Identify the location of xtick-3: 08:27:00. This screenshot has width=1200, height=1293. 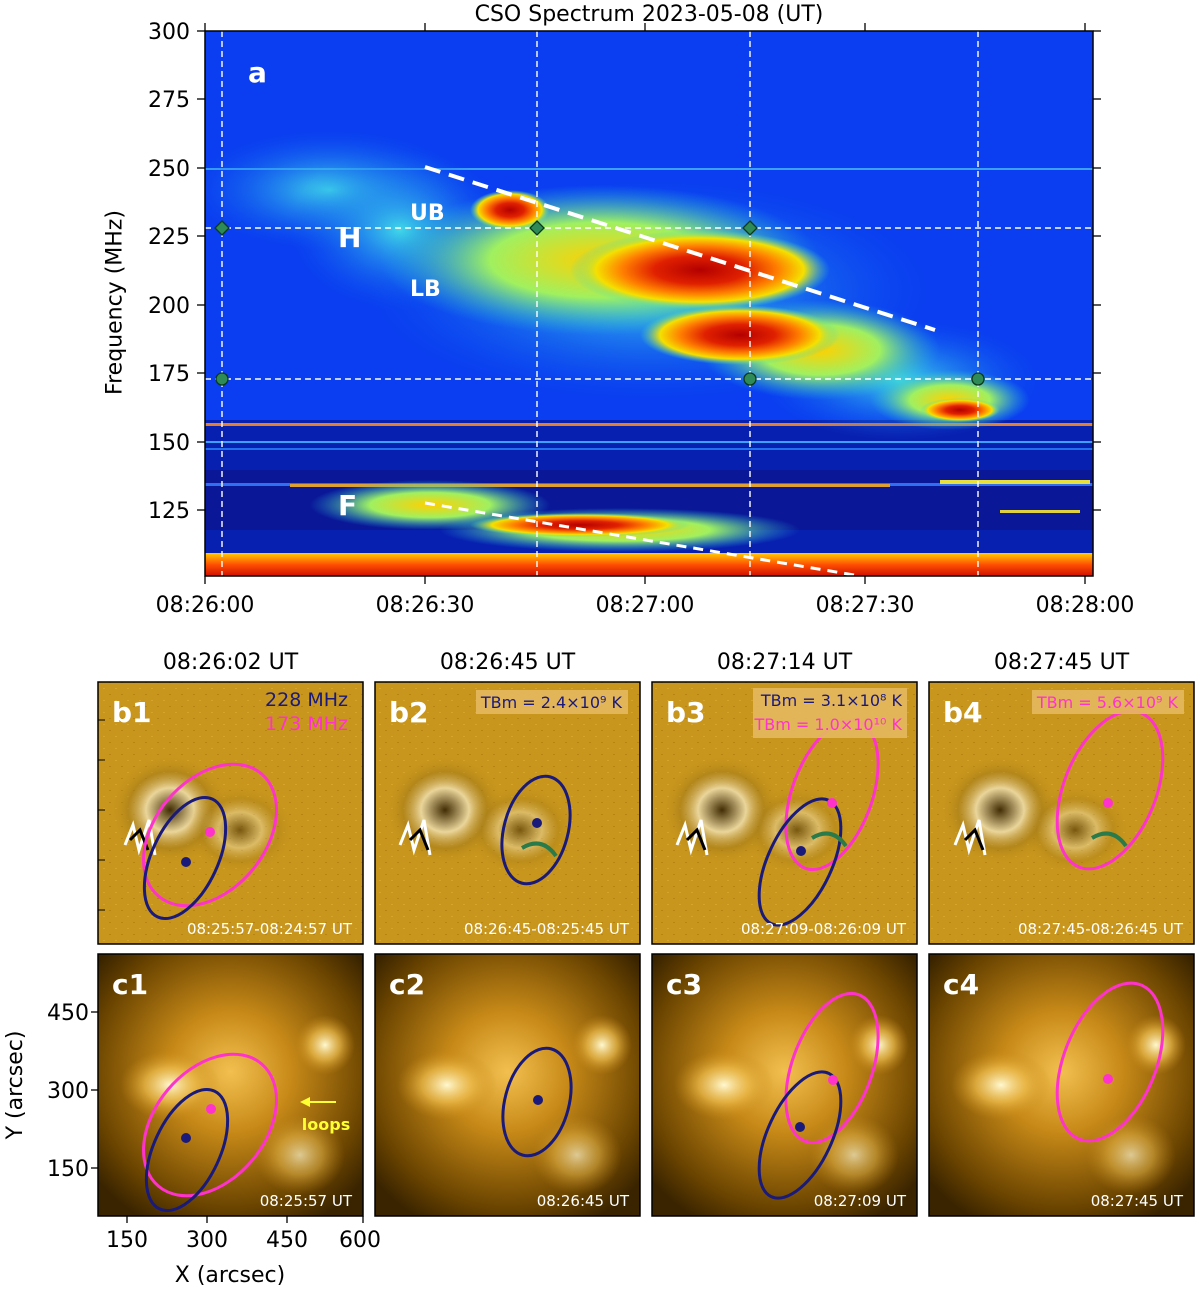
(645, 605).